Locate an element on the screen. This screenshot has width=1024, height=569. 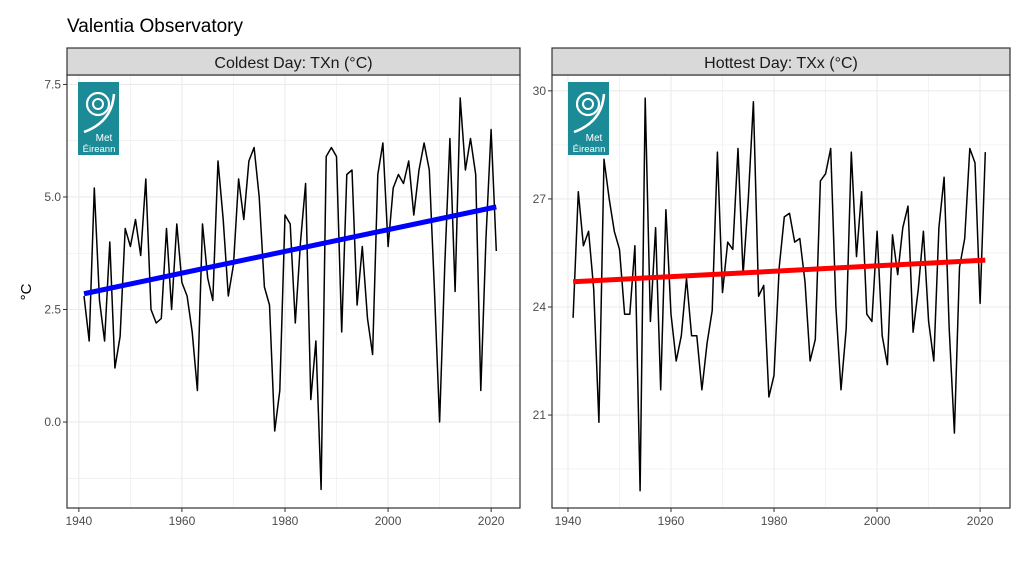
y-tick-label: 24 is located at coordinates (540, 307).